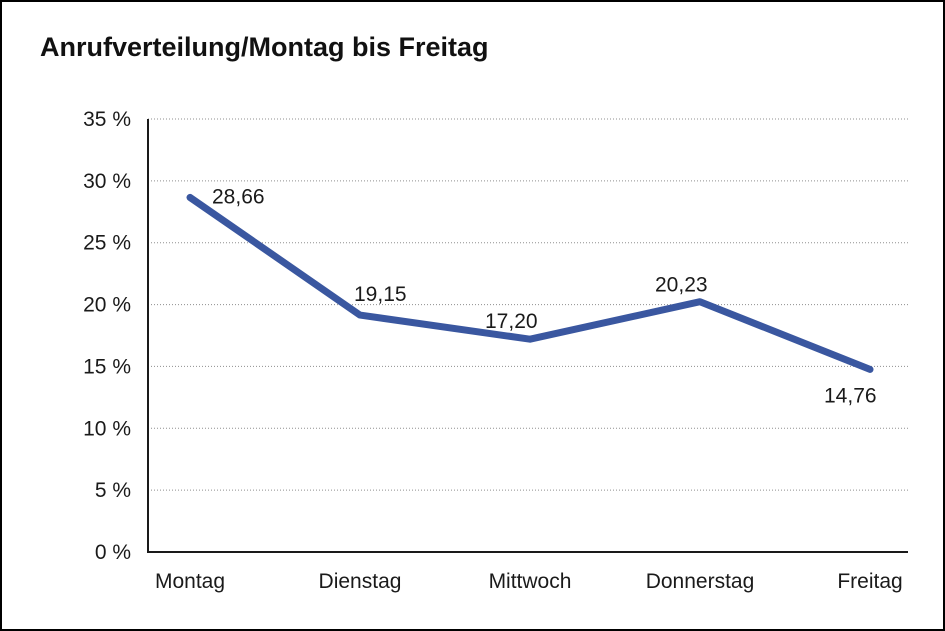  Describe the element at coordinates (107, 428) in the screenshot. I see `y-axis-tick-label: 10 %` at that location.